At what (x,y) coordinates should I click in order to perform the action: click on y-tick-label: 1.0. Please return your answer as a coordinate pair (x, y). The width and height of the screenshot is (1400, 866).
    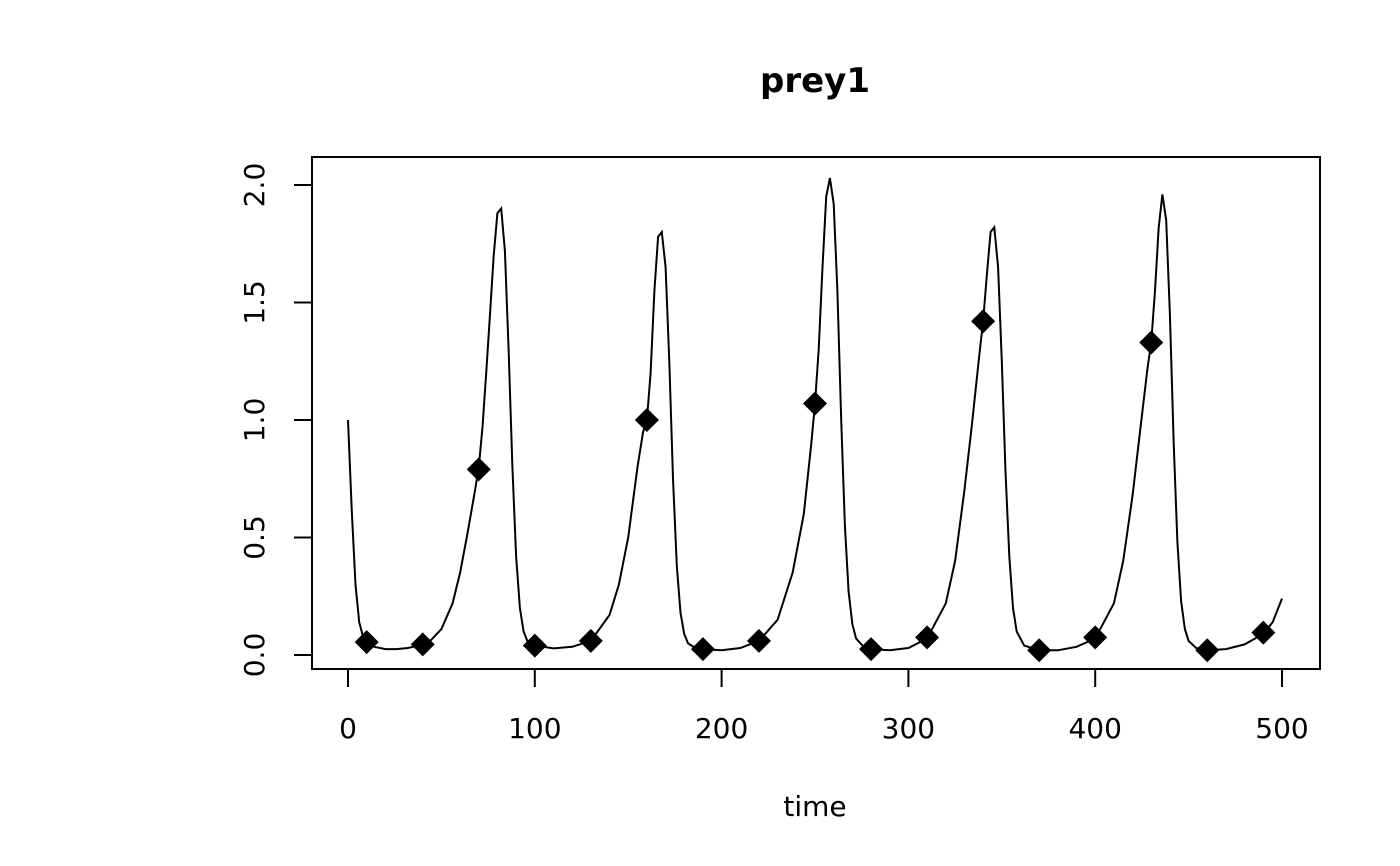
    Looking at the image, I should click on (254, 420).